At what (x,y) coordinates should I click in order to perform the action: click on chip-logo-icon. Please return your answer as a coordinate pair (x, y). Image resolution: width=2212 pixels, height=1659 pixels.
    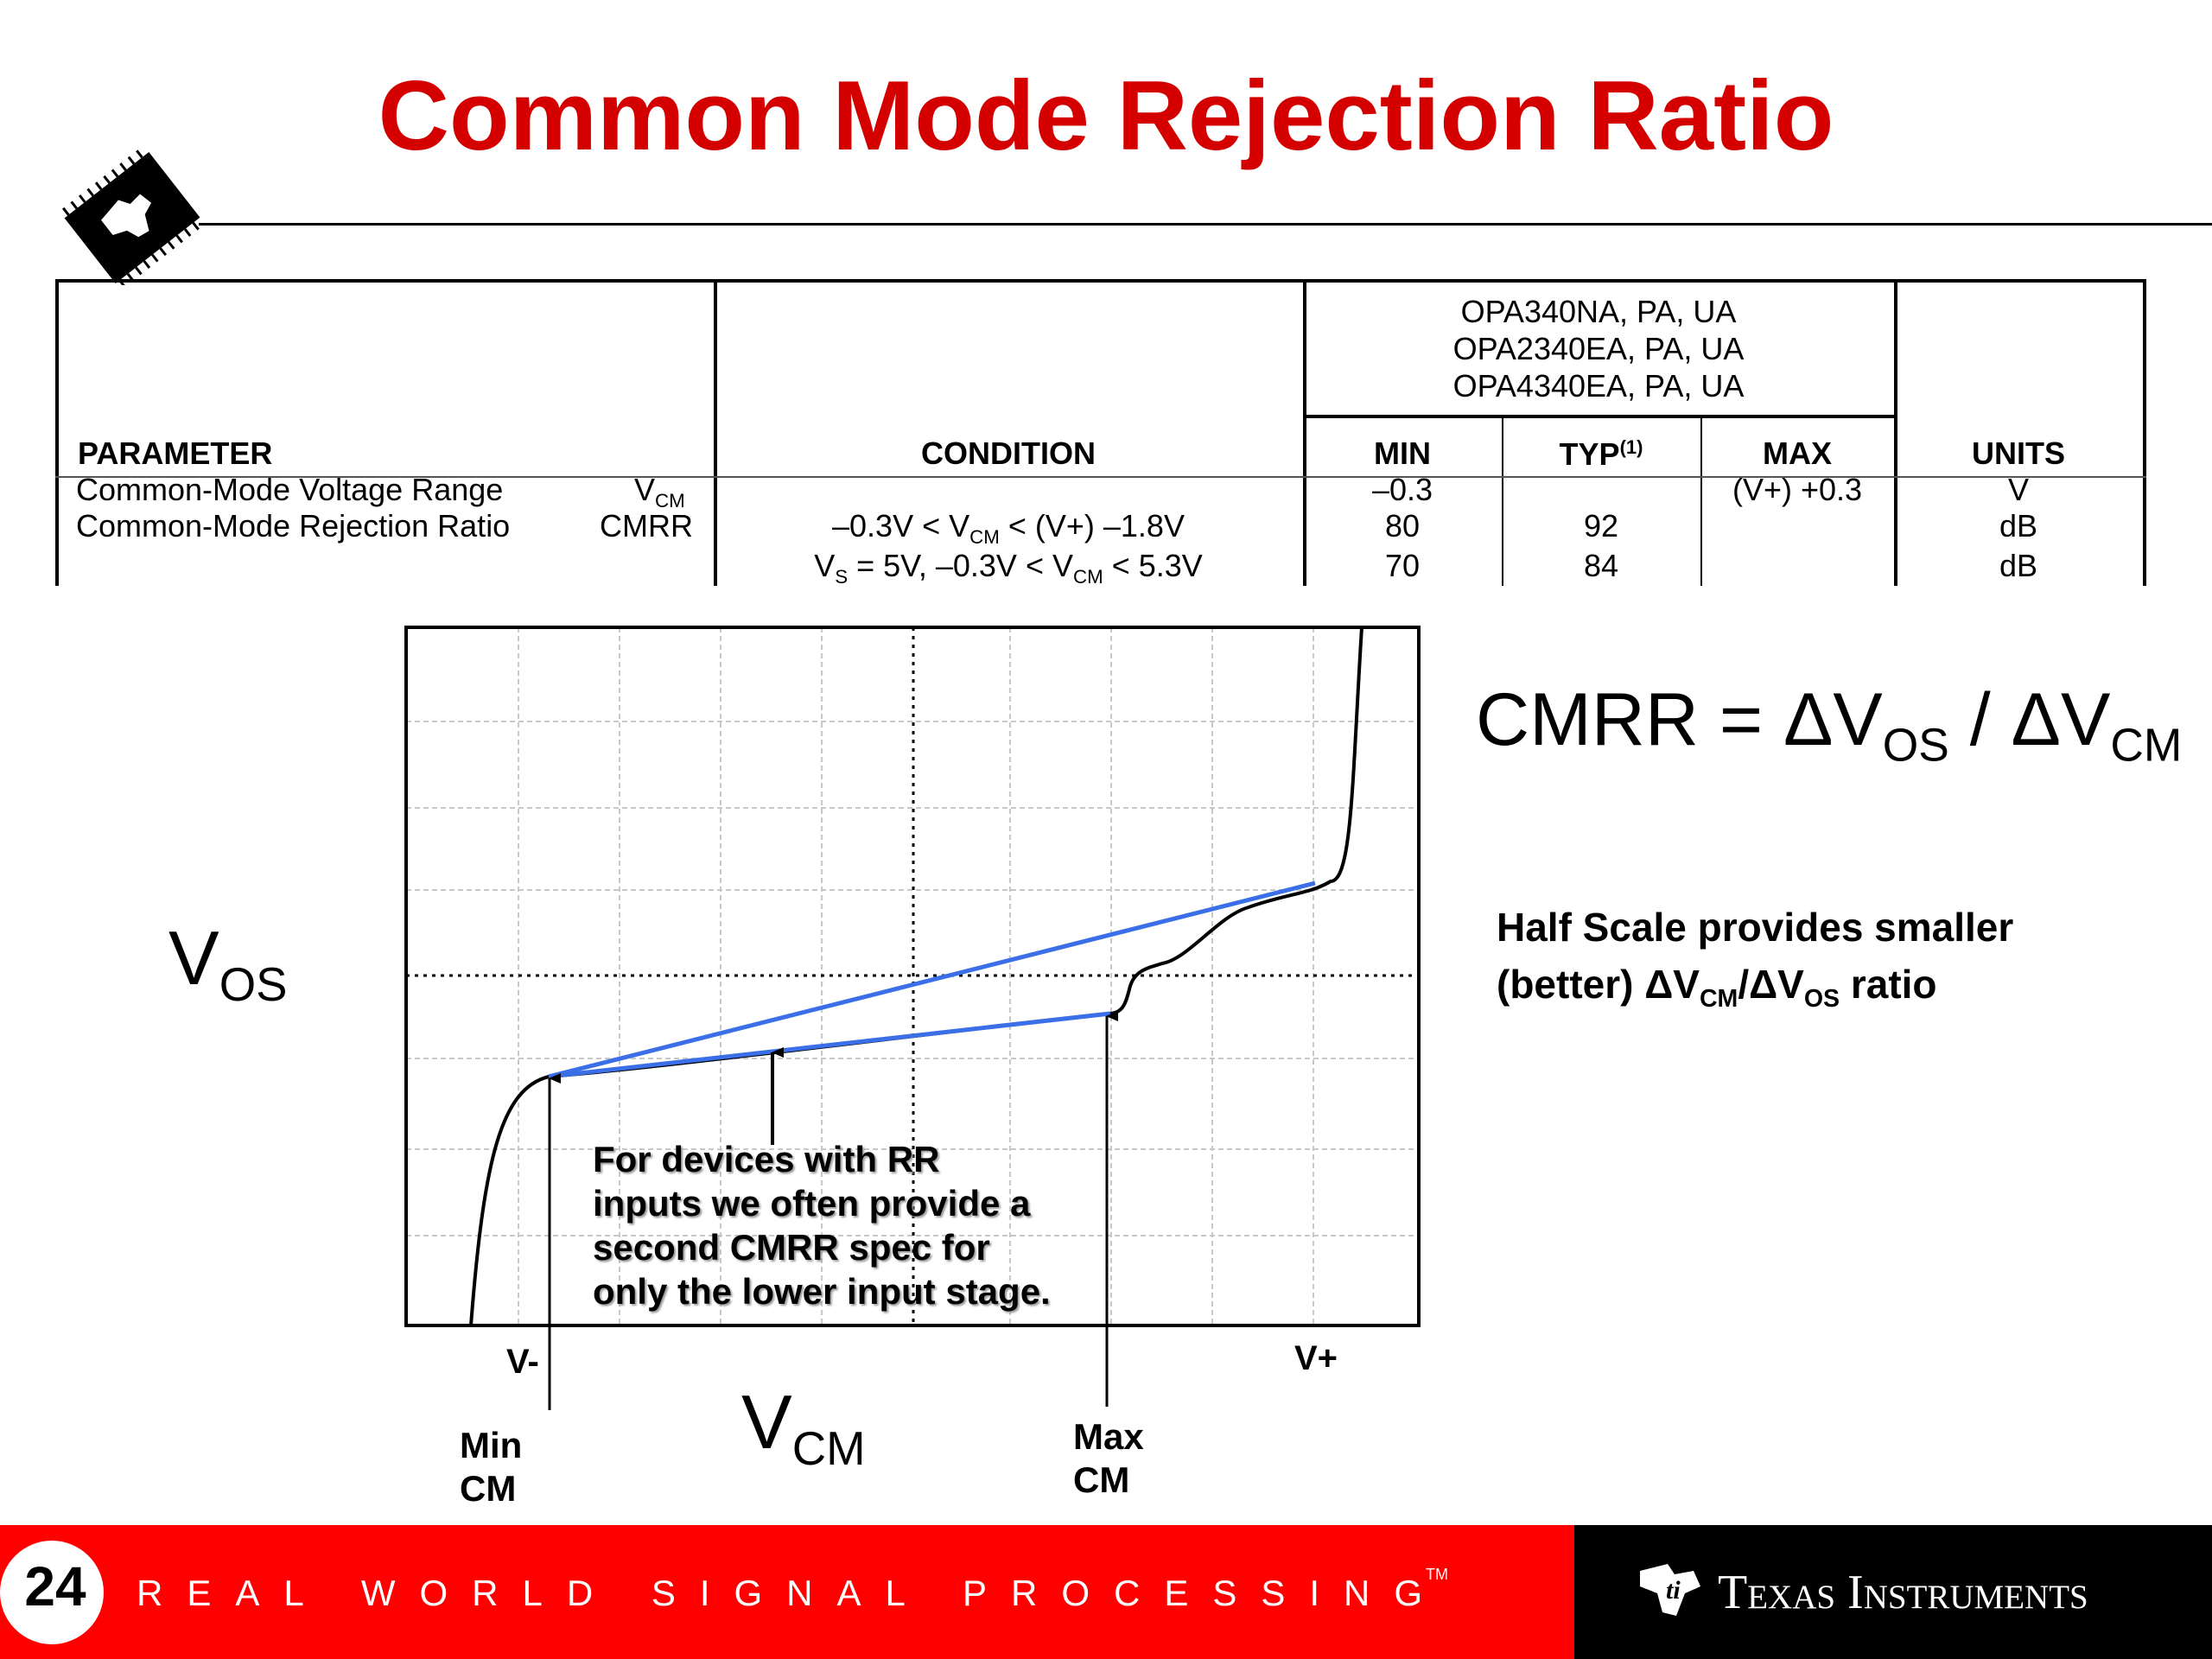
    Looking at the image, I should click on (130, 217).